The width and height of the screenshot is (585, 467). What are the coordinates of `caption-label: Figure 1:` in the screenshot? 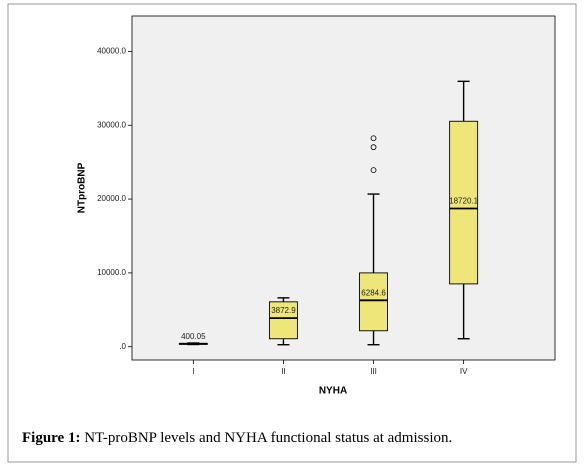 It's located at (51, 438).